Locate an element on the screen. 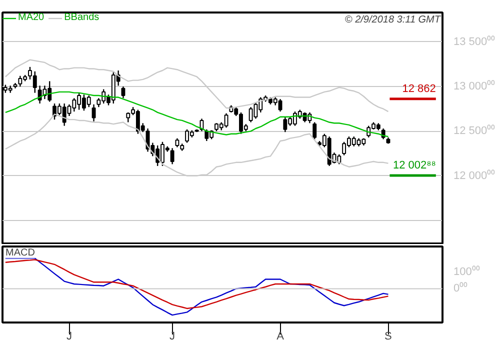 The height and width of the screenshot is (350, 500). y-tick-label: 0⁰⁰ is located at coordinates (461, 288).